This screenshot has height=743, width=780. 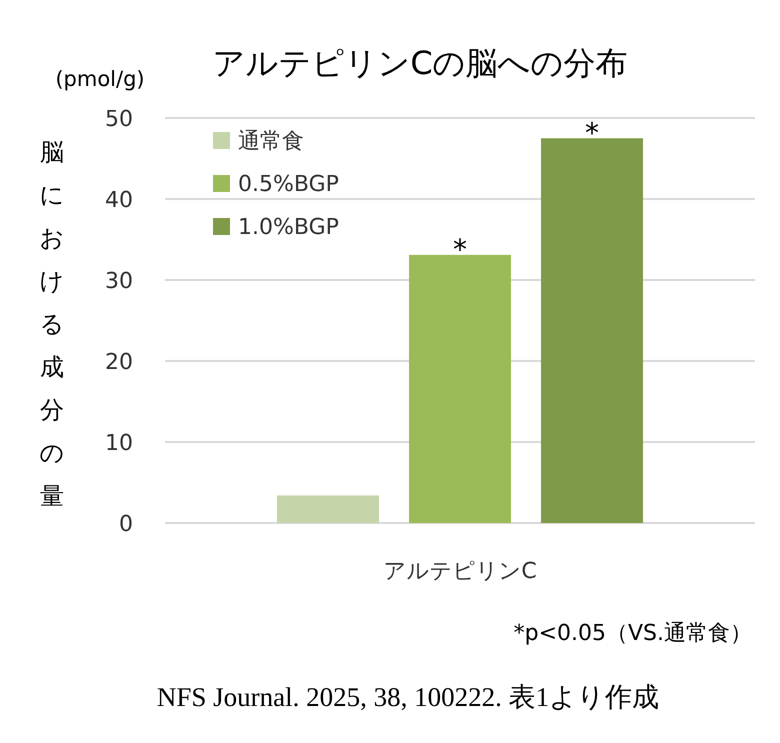 What do you see at coordinates (288, 227) in the screenshot?
I see `legend-label: 1.0%BGP` at bounding box center [288, 227].